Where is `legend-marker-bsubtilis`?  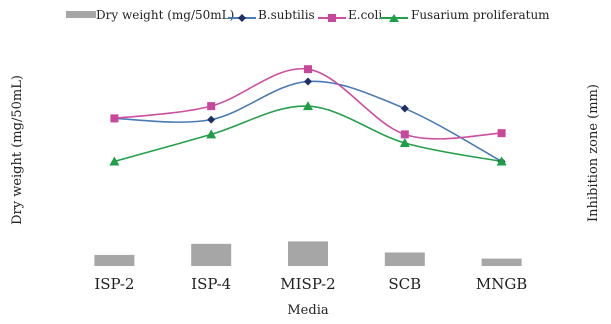 legend-marker-bsubtilis is located at coordinates (242, 18).